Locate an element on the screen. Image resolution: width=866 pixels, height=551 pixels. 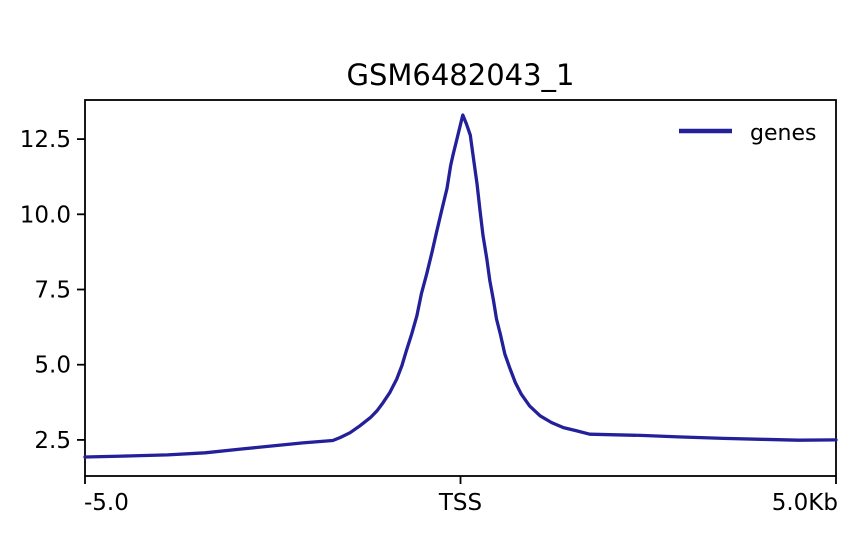
x-tick-label: TSS is located at coordinates (460, 503).